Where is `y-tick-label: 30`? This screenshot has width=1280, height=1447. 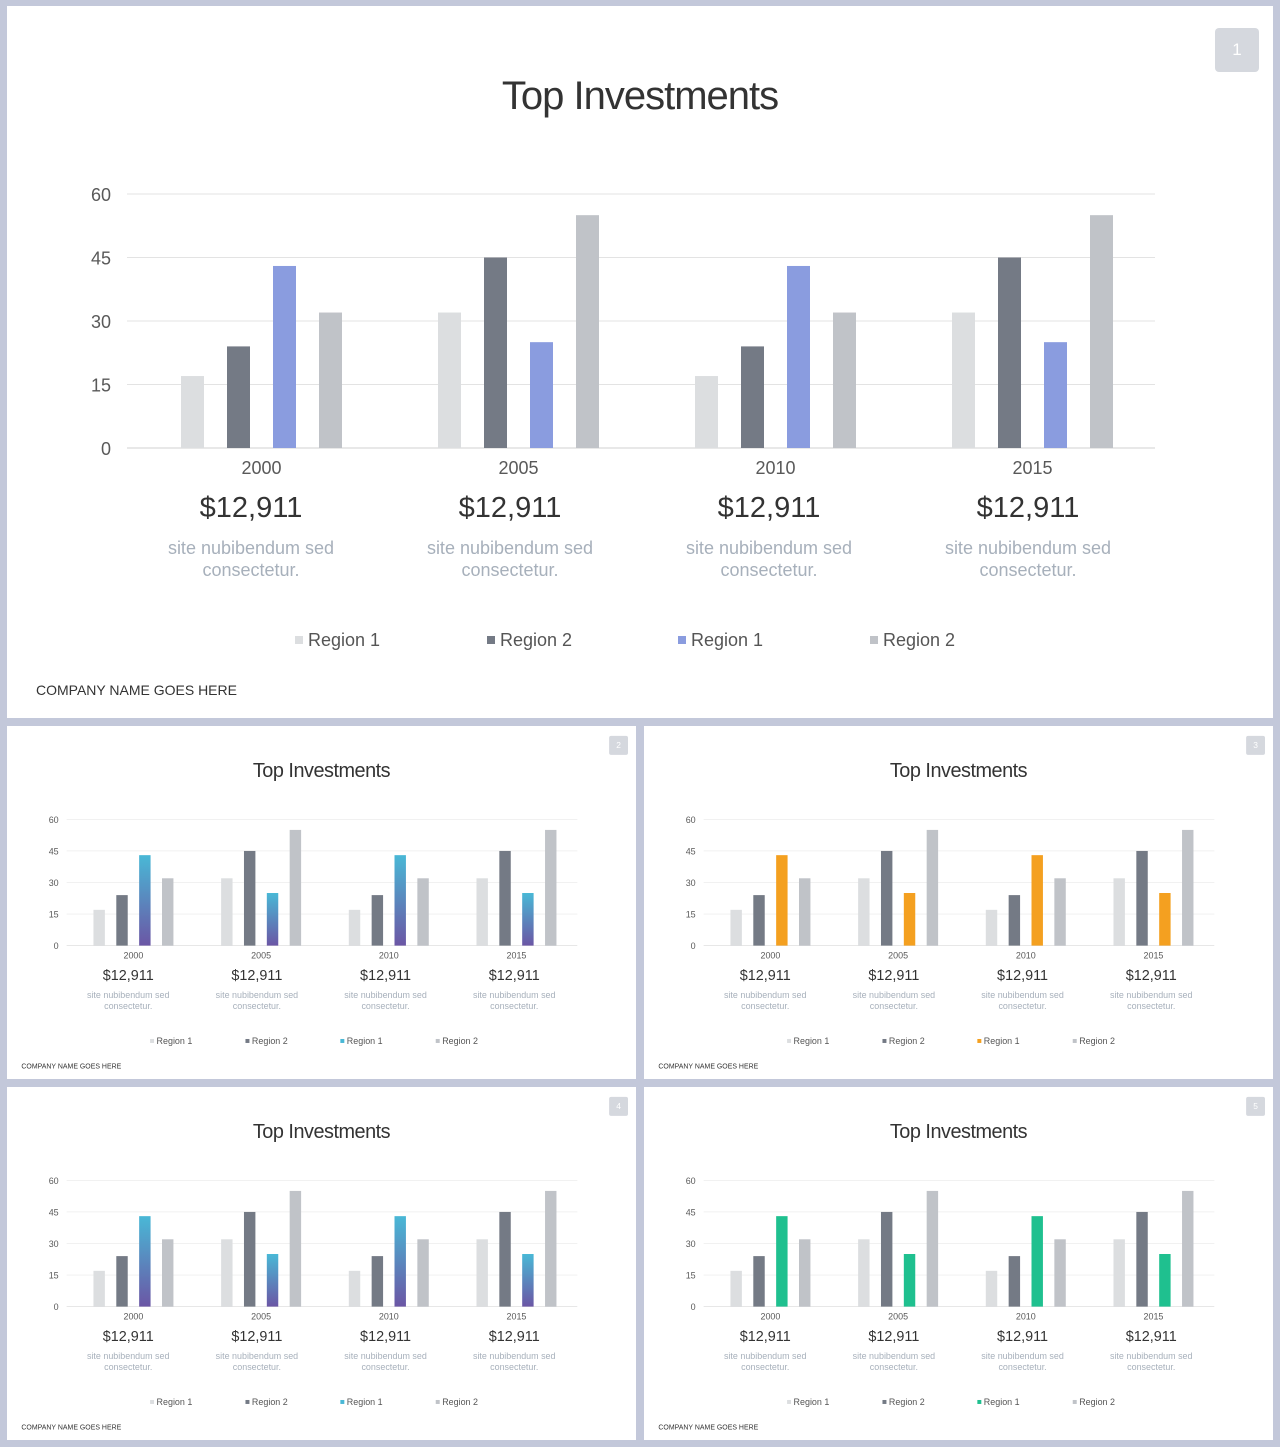 y-tick-label: 30 is located at coordinates (54, 883).